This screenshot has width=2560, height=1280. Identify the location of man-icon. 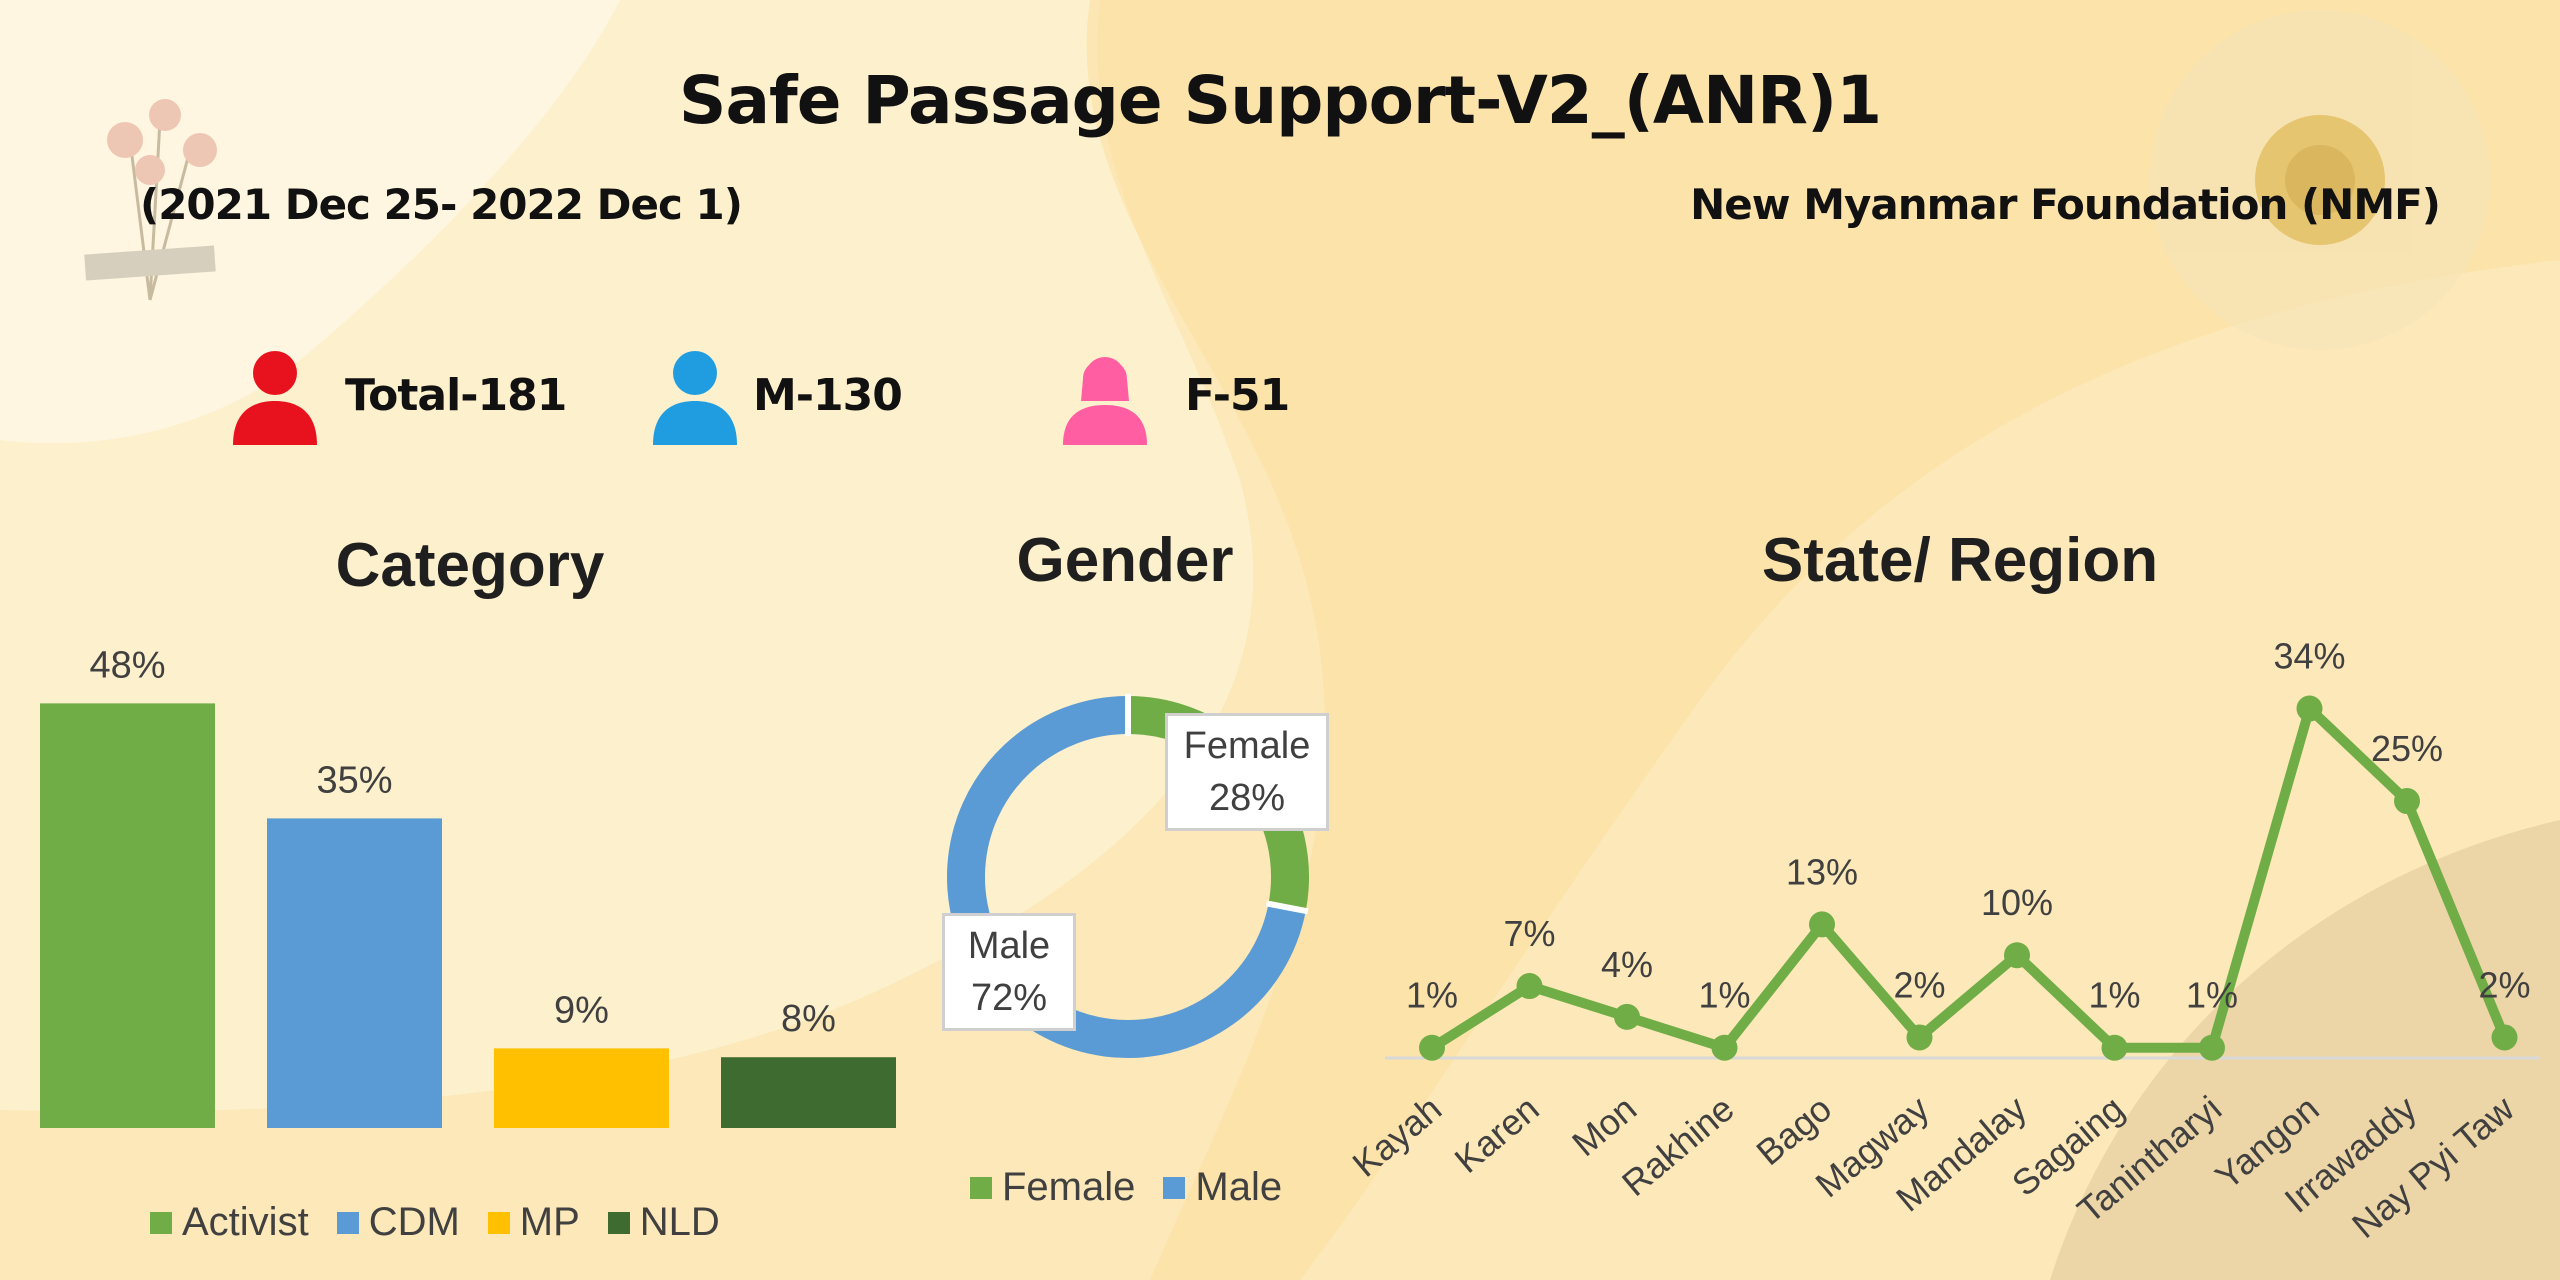
(695, 398).